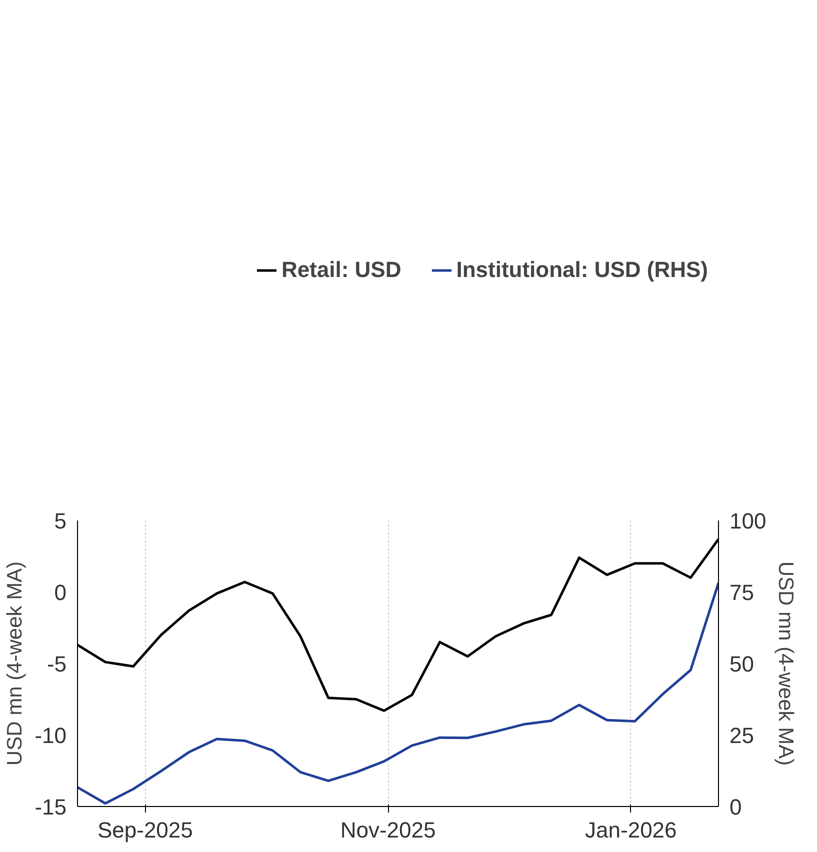  Describe the element at coordinates (15, 663) in the screenshot. I see `y-axis-title: USD mn (4-week MA)` at that location.